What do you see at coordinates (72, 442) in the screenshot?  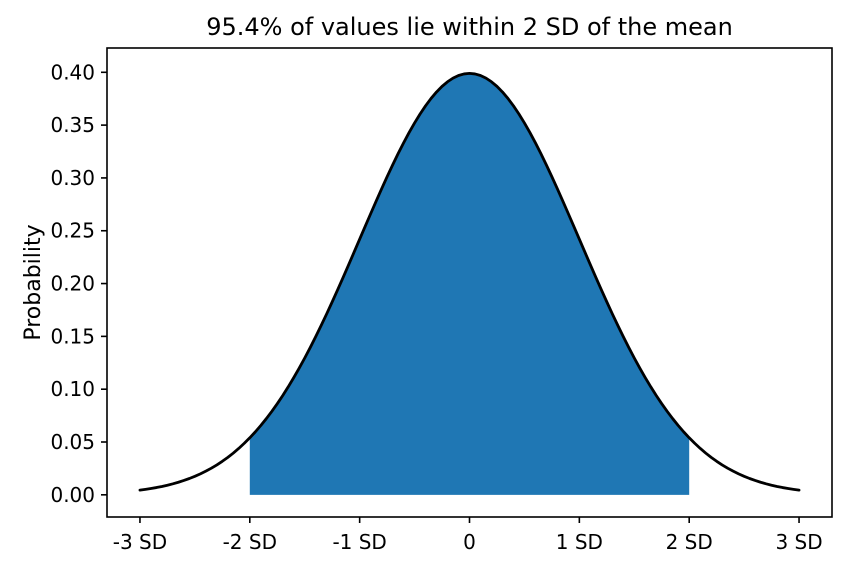 I see `y-tick-label: 0.05` at bounding box center [72, 442].